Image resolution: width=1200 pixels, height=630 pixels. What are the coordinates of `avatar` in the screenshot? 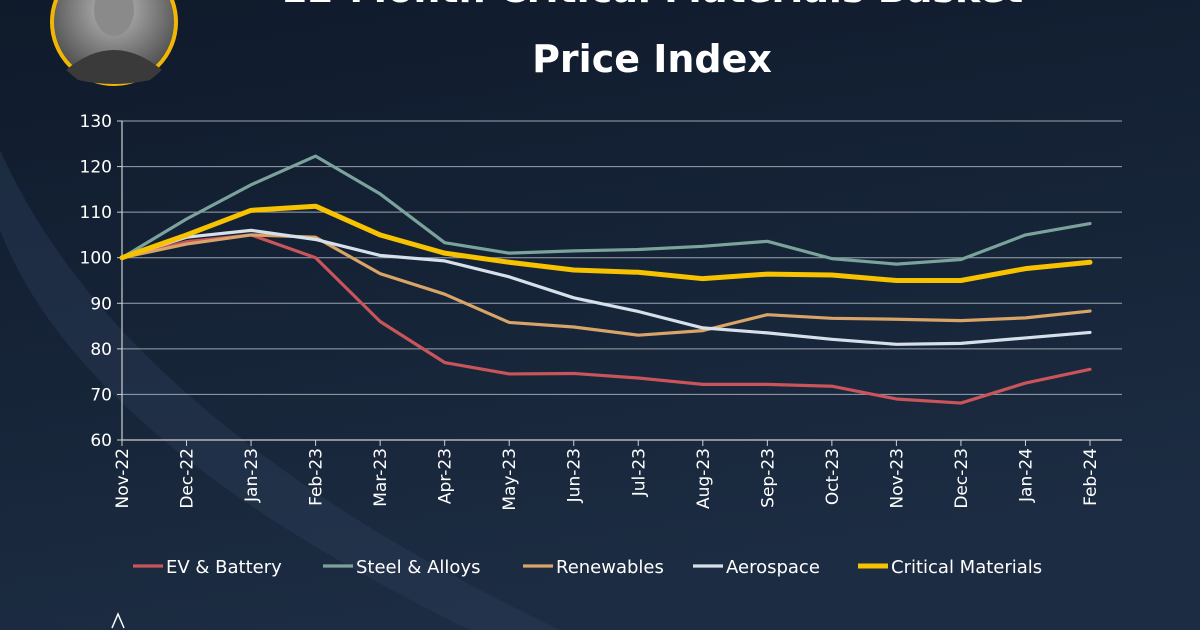 It's located at (114, 43).